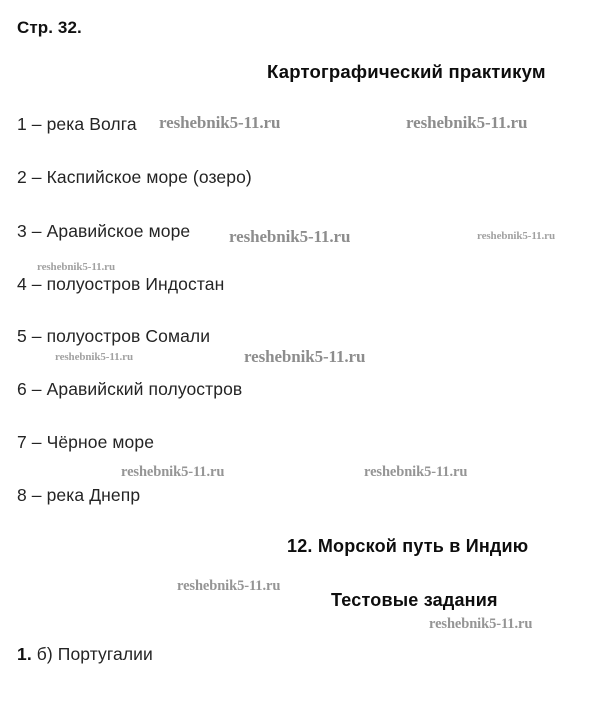 The height and width of the screenshot is (718, 611). I want to click on list-item: 6 – Аравийский полуостров, so click(130, 389).